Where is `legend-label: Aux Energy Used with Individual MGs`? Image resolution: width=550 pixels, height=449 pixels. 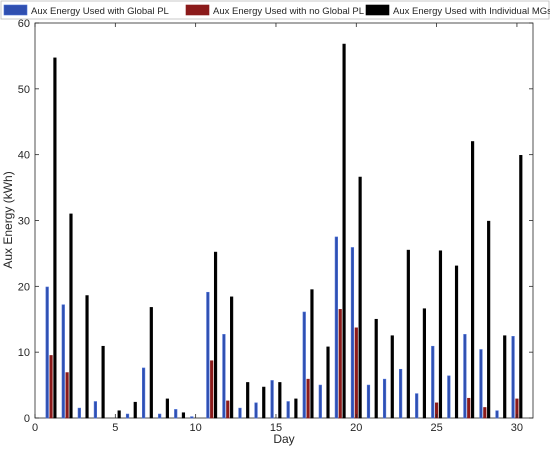 legend-label: Aux Energy Used with Individual MGs is located at coordinates (471, 11).